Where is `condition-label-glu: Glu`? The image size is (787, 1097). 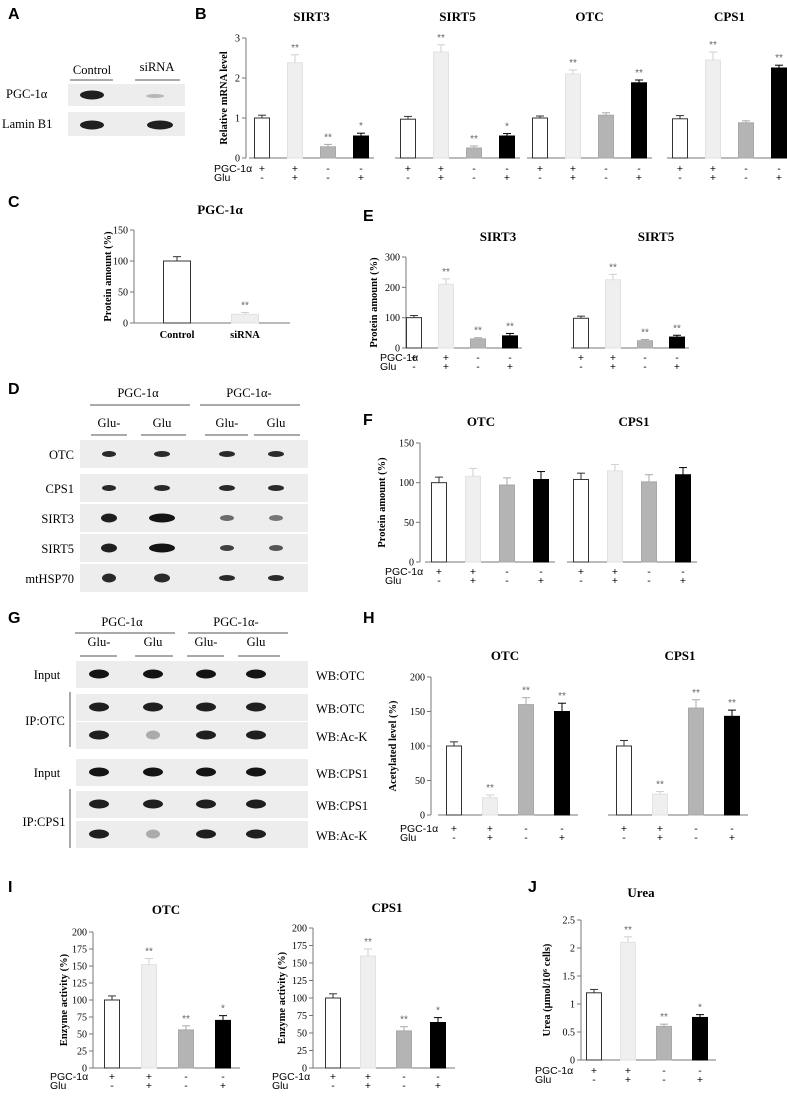
condition-label-glu: Glu is located at coordinates (543, 1080).